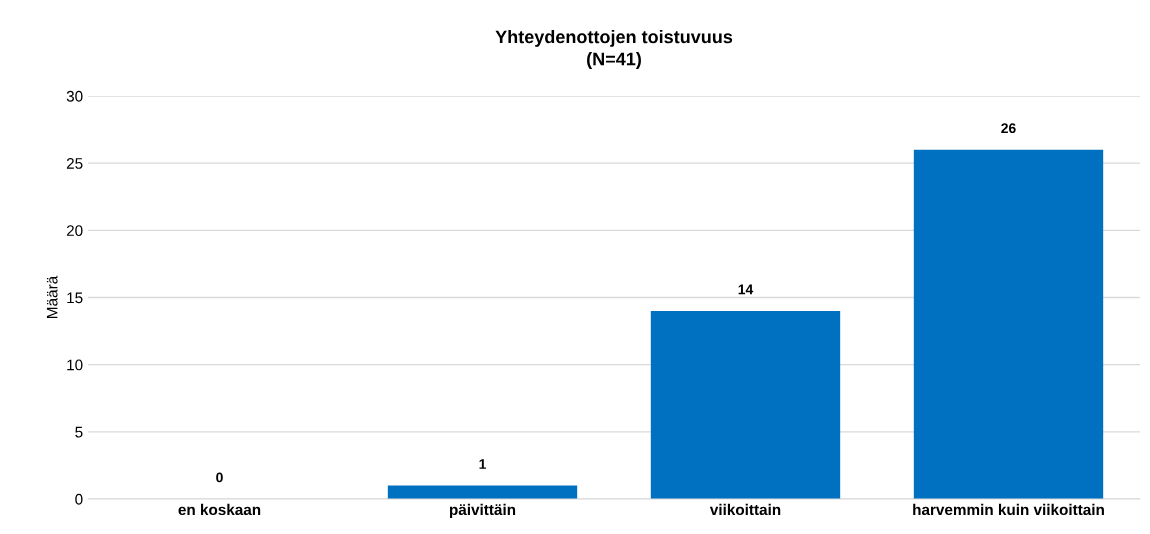  What do you see at coordinates (52, 296) in the screenshot?
I see `y-axis-title: Määrä` at bounding box center [52, 296].